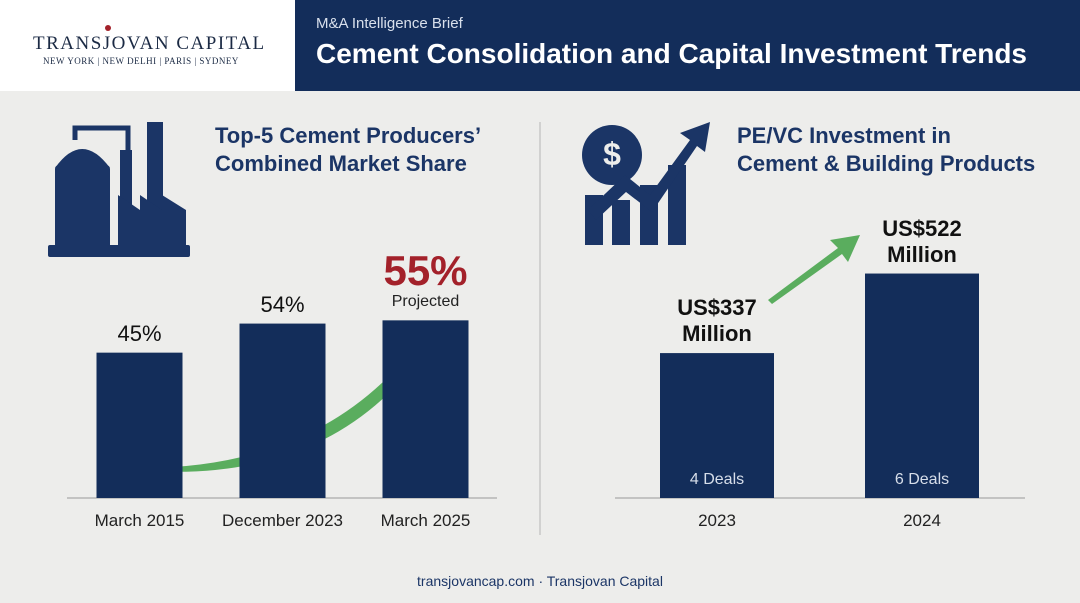 Image resolution: width=1080 pixels, height=603 pixels. Describe the element at coordinates (717, 321) in the screenshot. I see `value-label: US$337 Million` at that location.